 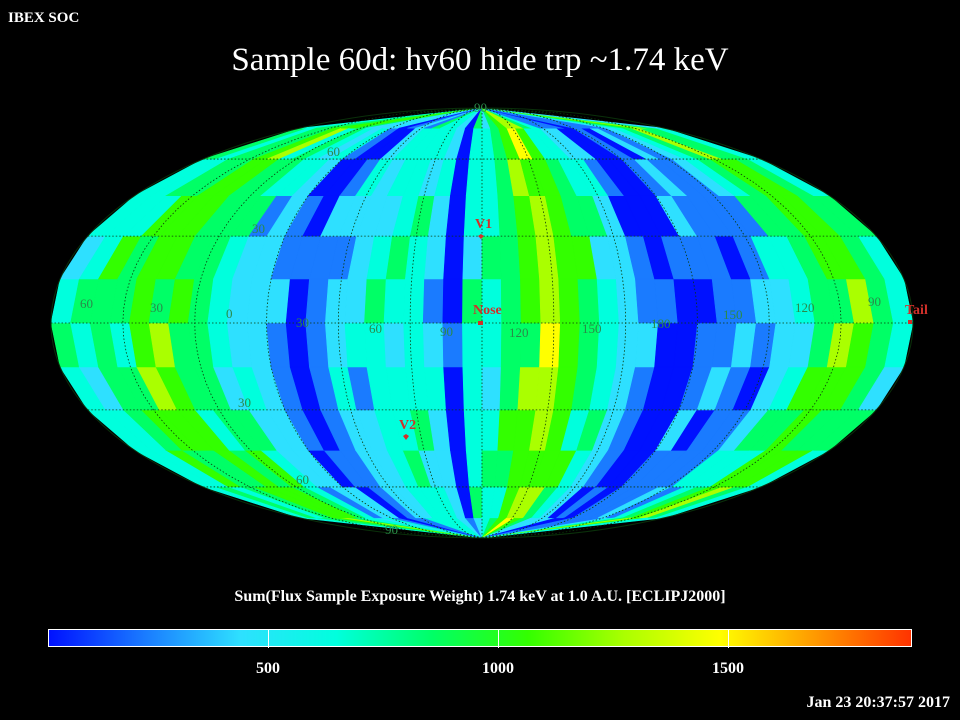 I want to click on lon-label-1: 60, so click(x=86, y=303).